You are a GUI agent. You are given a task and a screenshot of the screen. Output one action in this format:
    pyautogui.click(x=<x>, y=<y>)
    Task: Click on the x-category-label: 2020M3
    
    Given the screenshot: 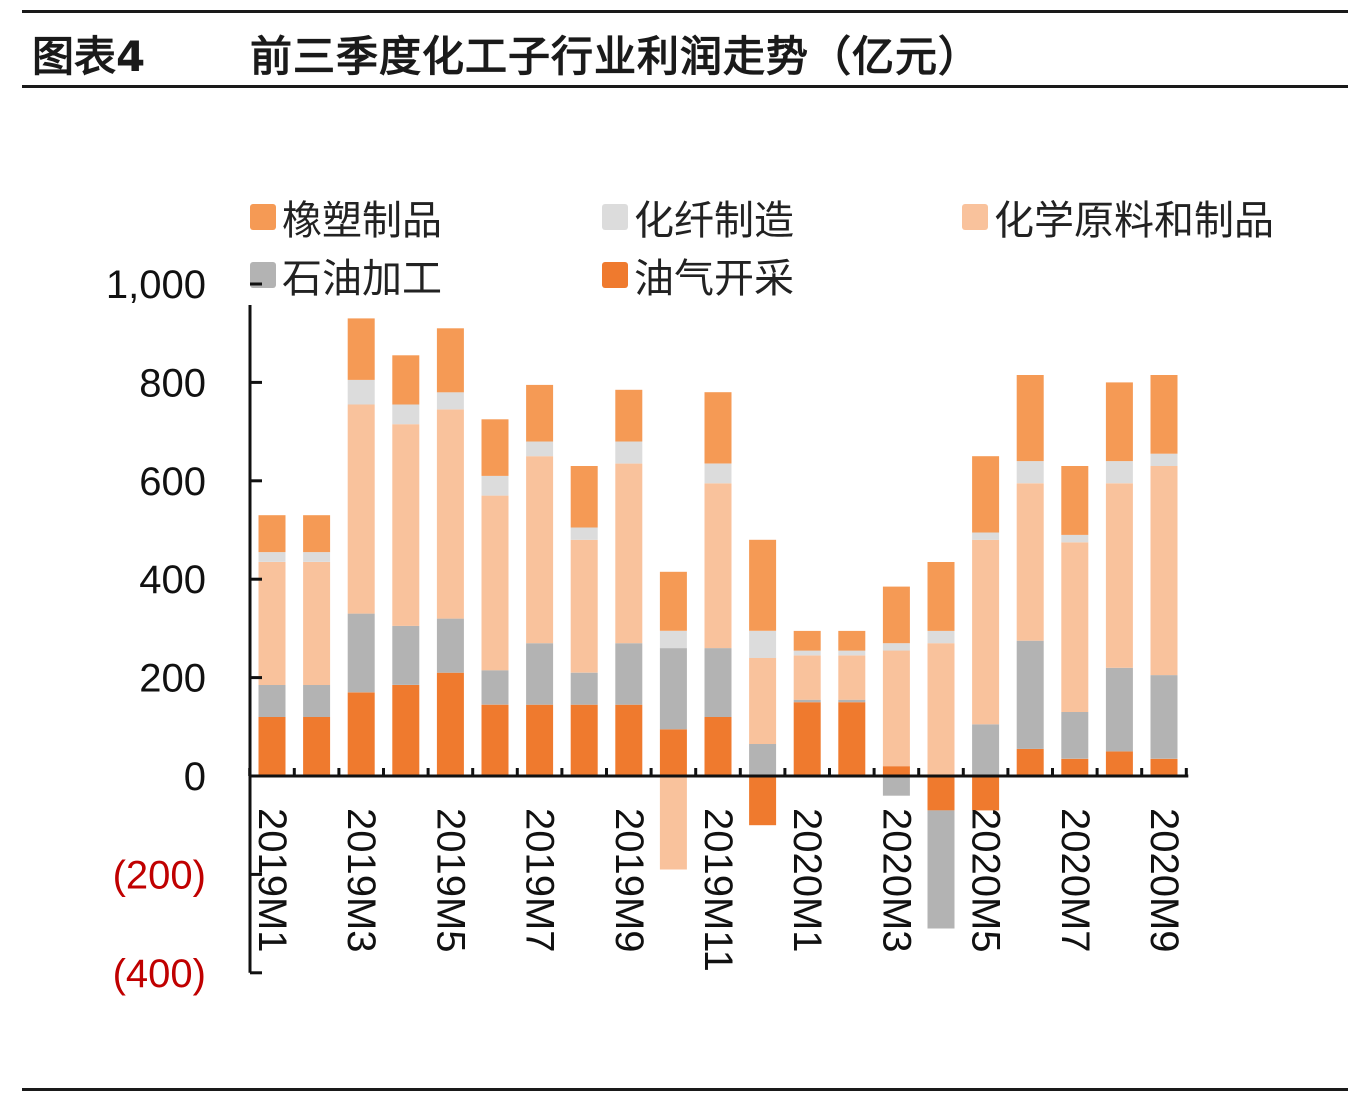 What is the action you would take?
    pyautogui.click(x=896, y=880)
    